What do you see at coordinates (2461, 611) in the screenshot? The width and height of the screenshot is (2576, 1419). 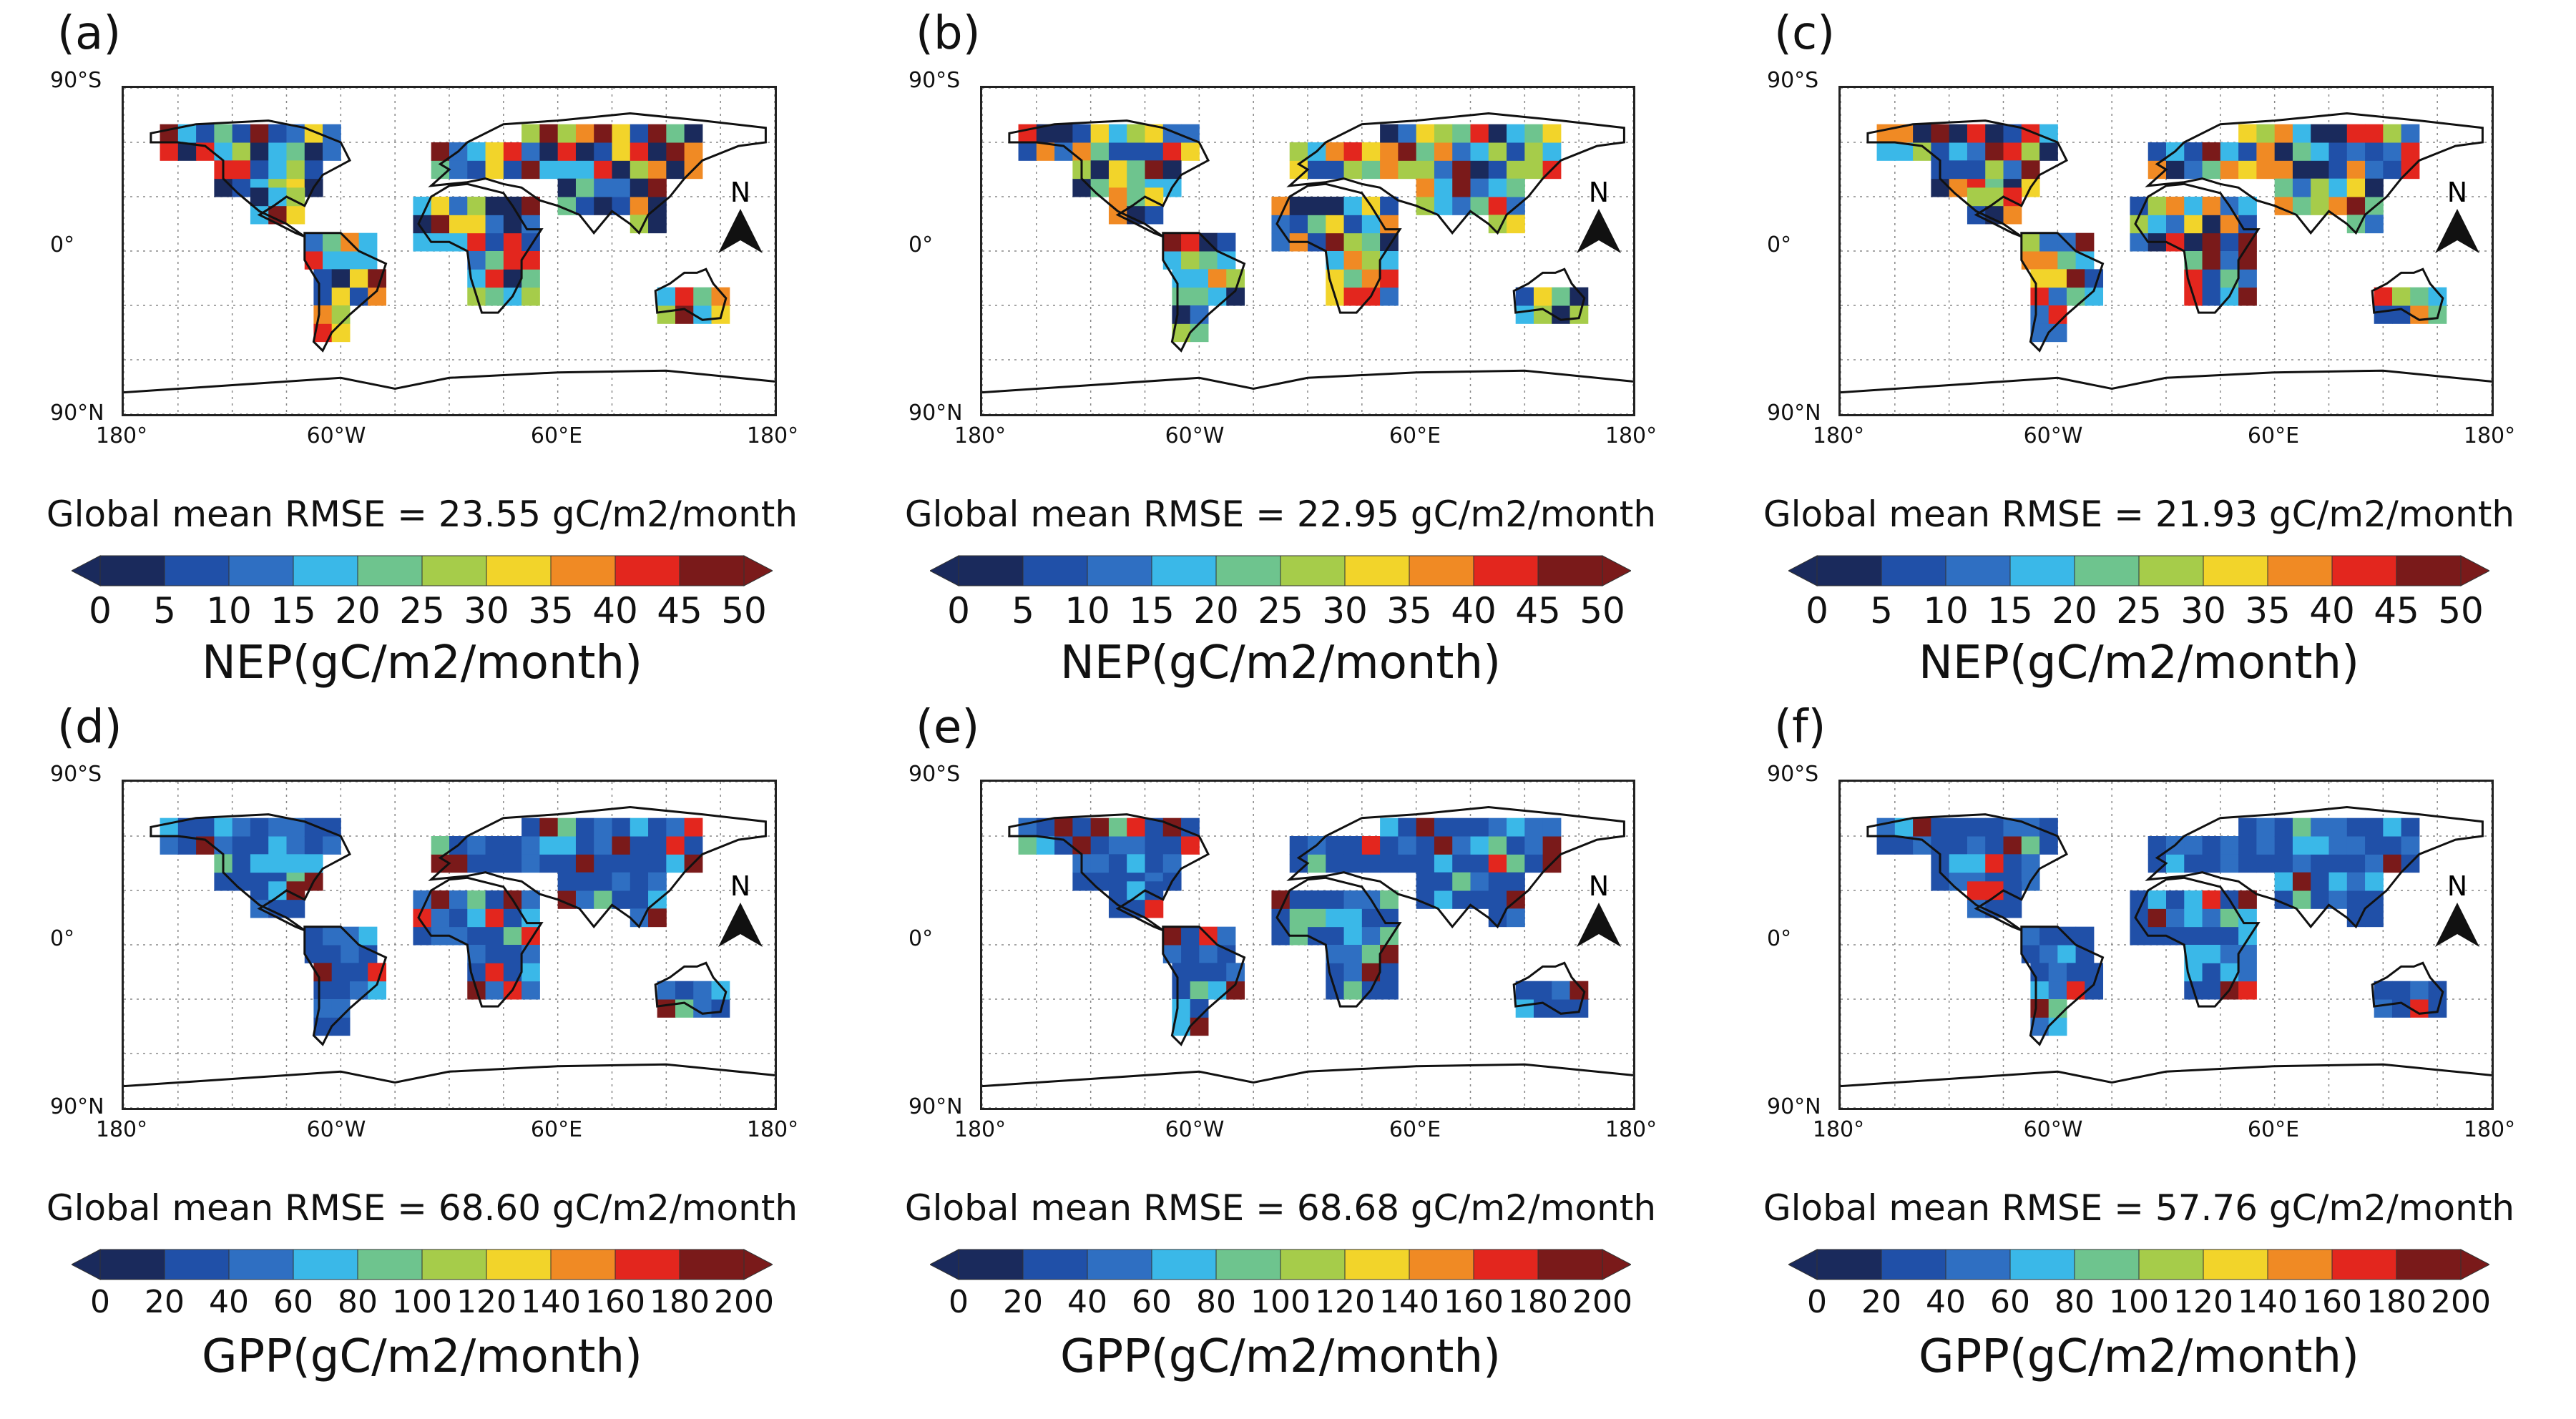 I see `colorbar-tick-label: 50` at bounding box center [2461, 611].